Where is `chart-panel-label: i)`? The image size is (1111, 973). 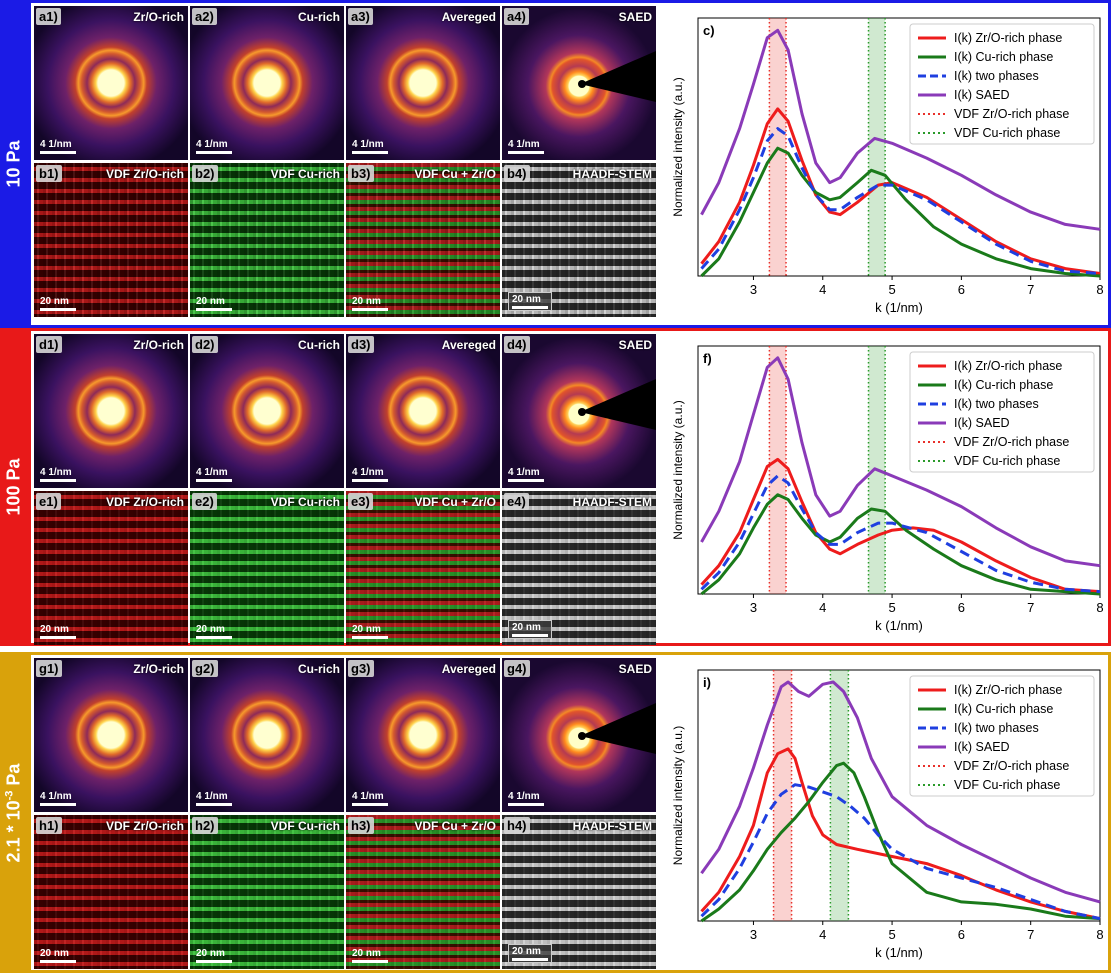 chart-panel-label: i) is located at coordinates (707, 682).